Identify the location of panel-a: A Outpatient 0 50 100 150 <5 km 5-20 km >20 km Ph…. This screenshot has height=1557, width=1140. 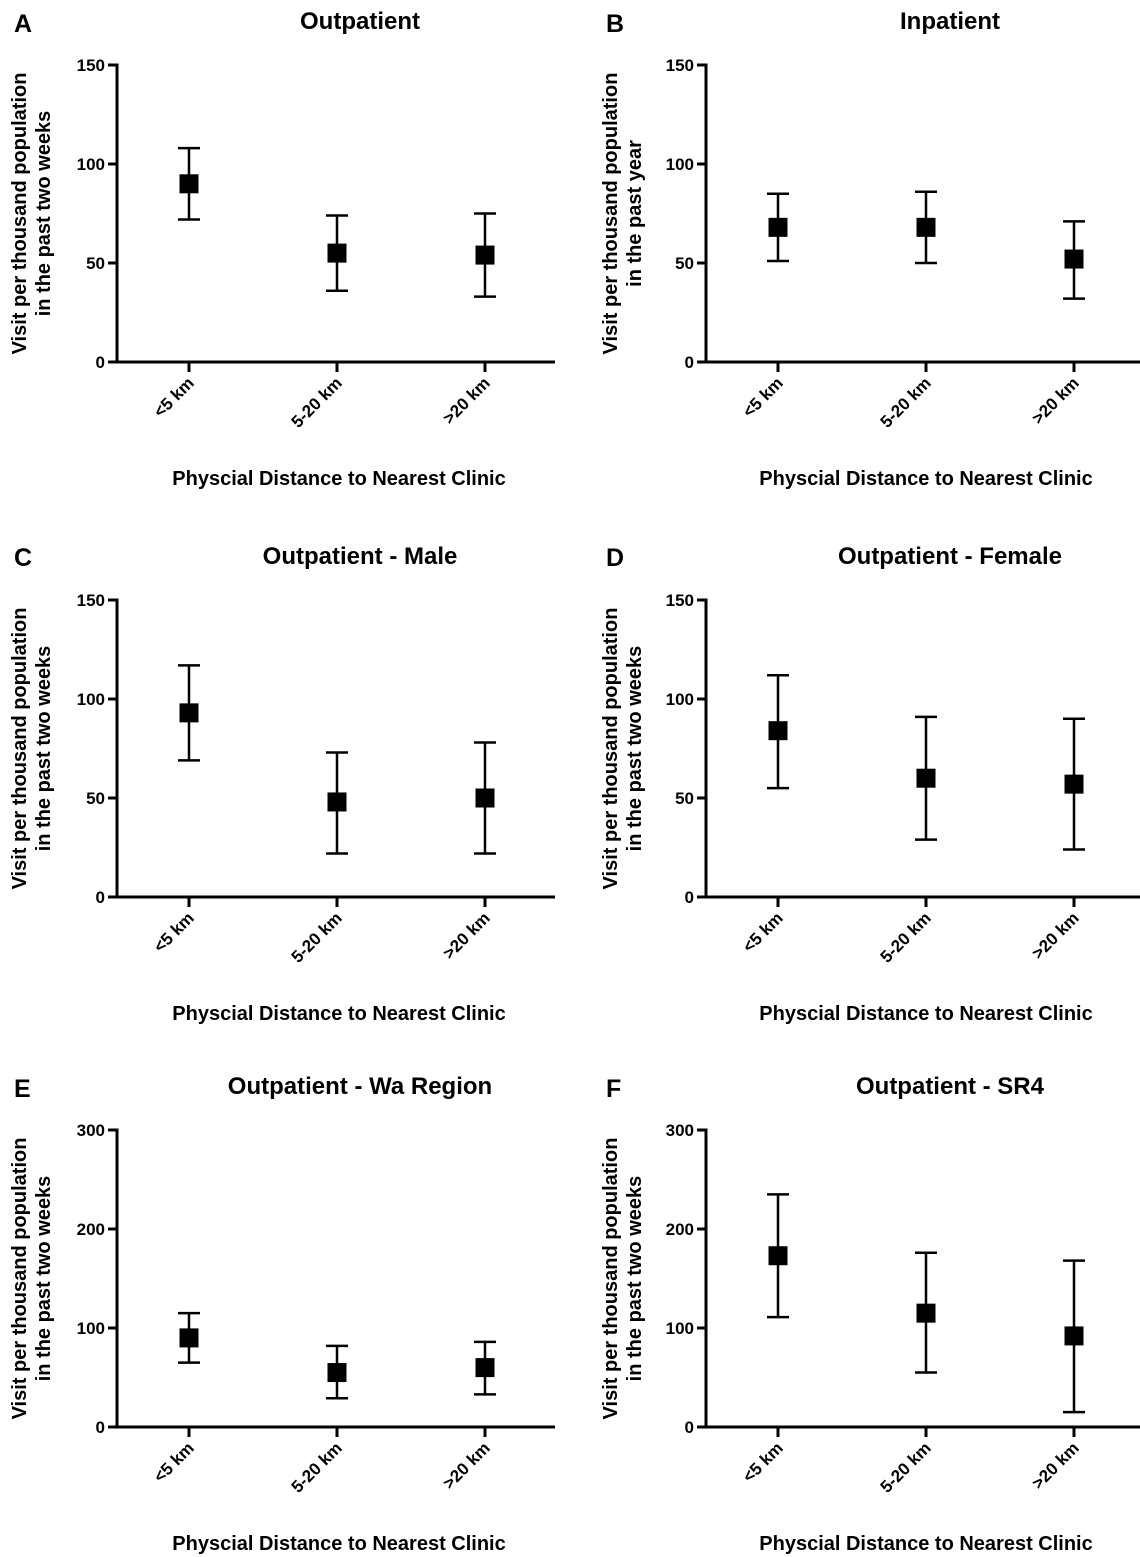
(282, 249).